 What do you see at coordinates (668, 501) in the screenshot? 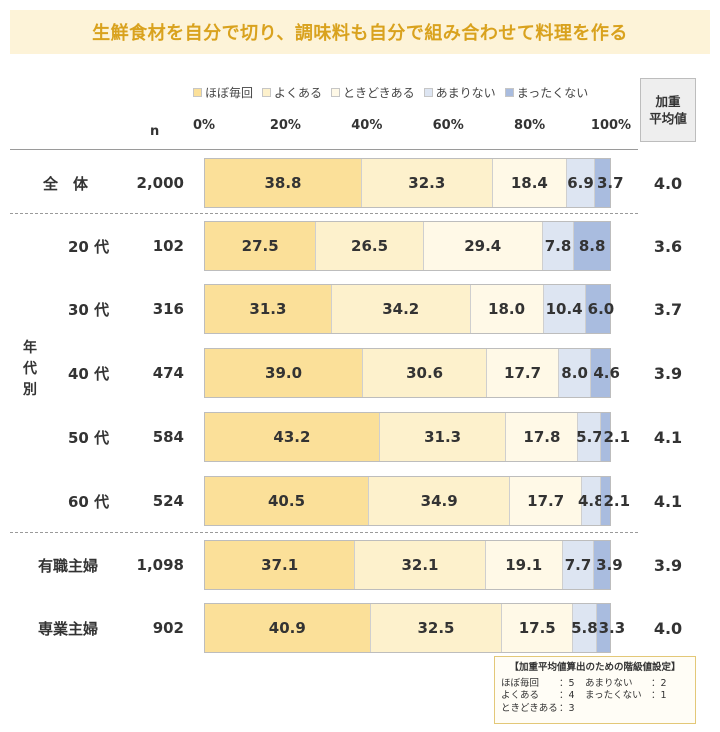
I see `weighted-average-value: 4.1` at bounding box center [668, 501].